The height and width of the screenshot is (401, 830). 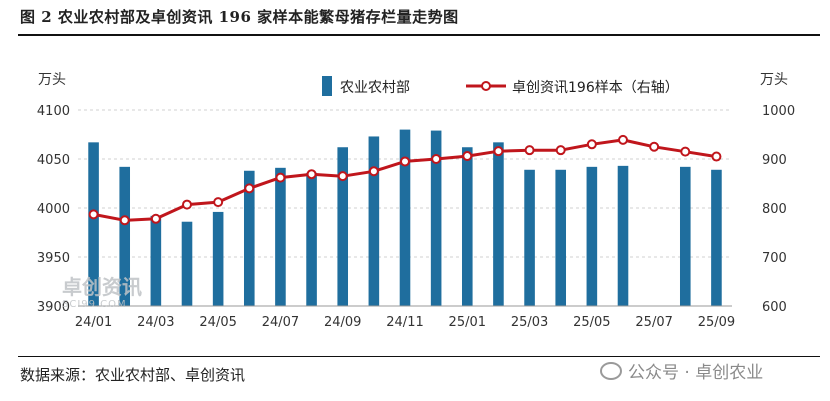 I want to click on x-tick-label: 25/09, so click(x=716, y=322).